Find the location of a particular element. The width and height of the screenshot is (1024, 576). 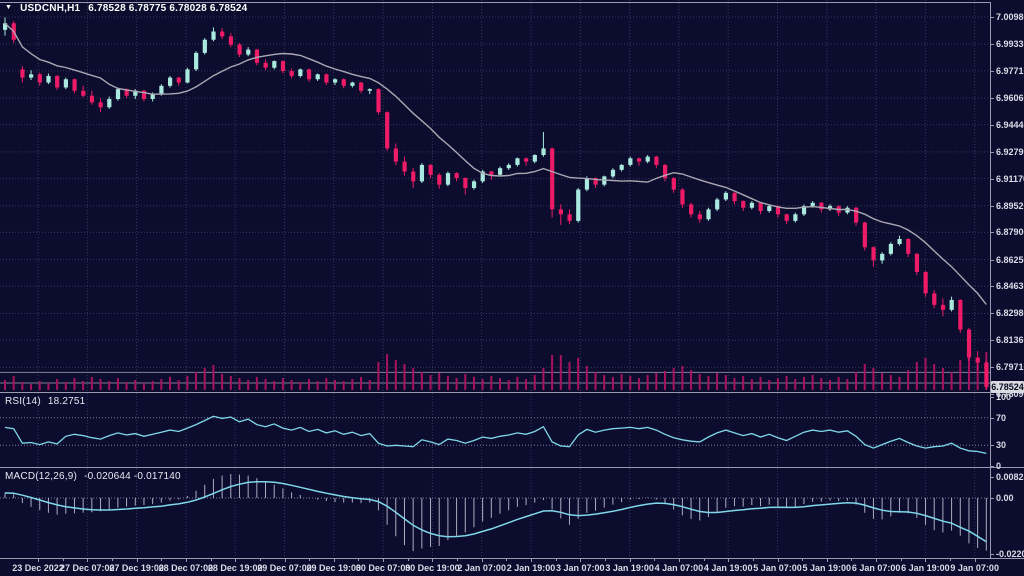

rsi-macd-separator is located at coordinates (512, 467).